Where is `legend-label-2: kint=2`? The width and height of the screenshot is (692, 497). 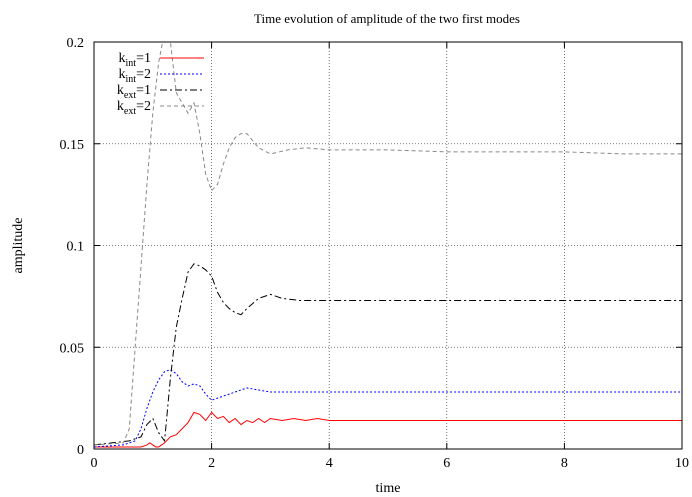
legend-label-2: kint=2 is located at coordinates (135, 76).